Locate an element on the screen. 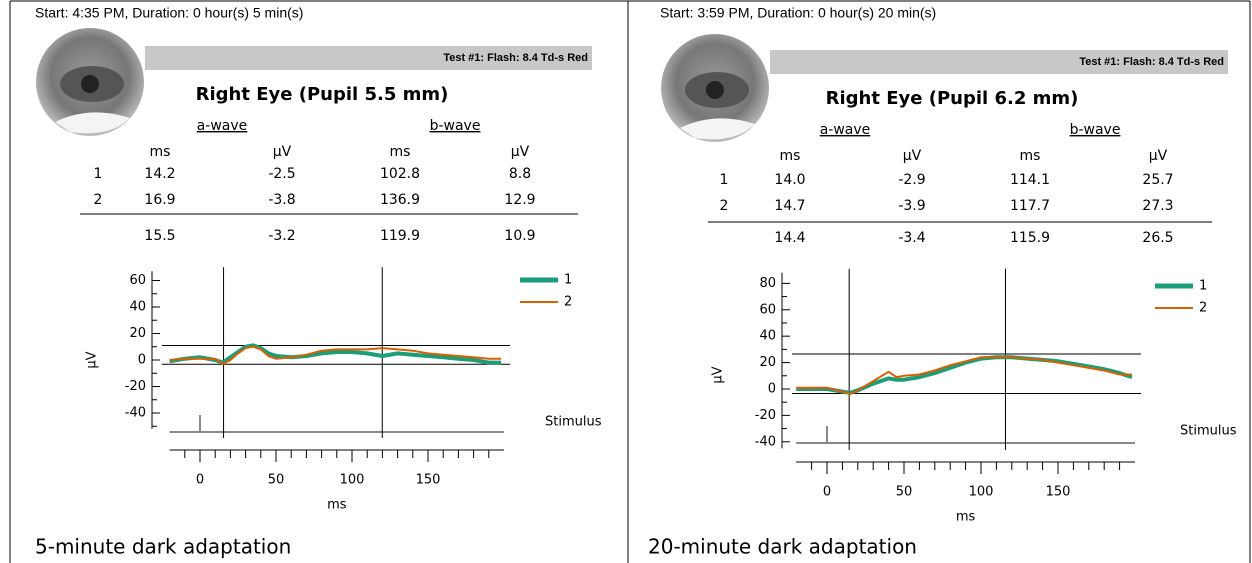 The image size is (1252, 563). table-cell: 14.7 is located at coordinates (789, 206).